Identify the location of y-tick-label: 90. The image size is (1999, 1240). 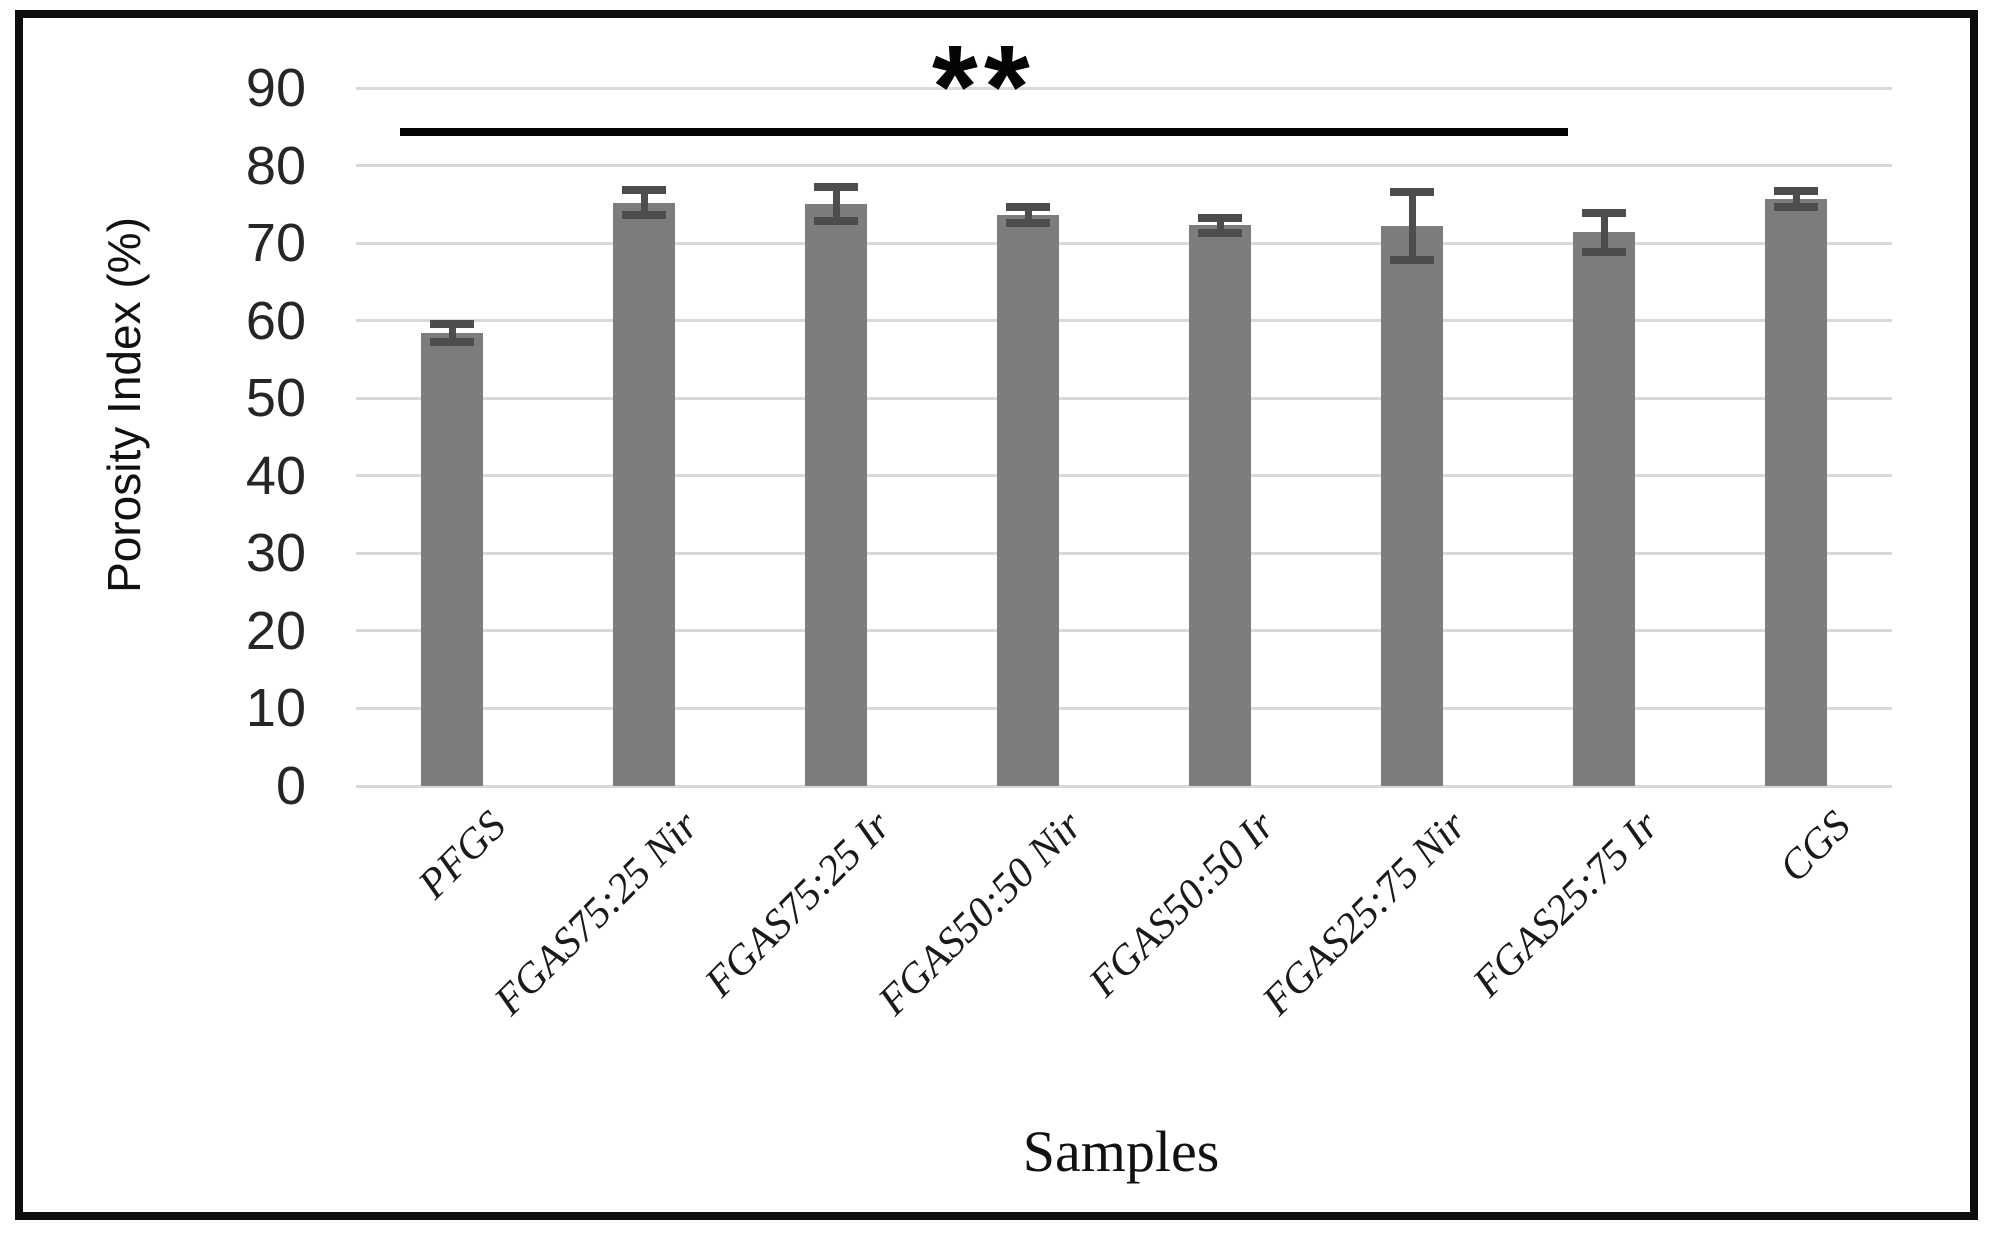
(275, 88).